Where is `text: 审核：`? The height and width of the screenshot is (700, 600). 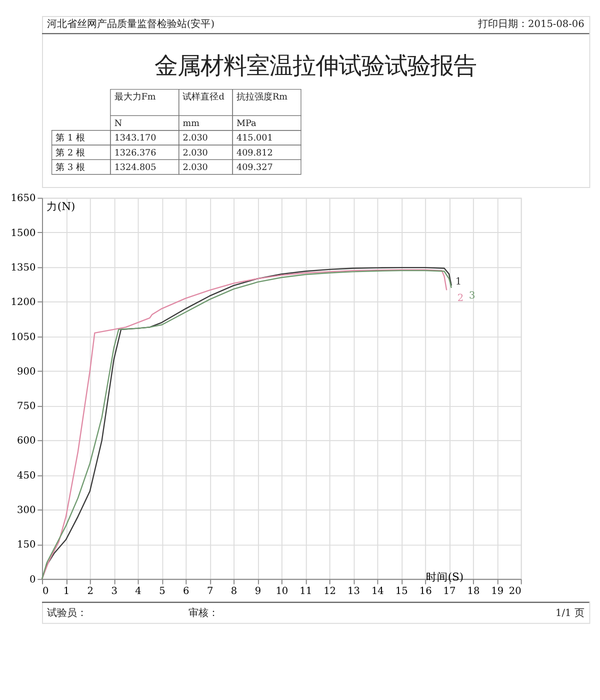 text: 审核： is located at coordinates (203, 613).